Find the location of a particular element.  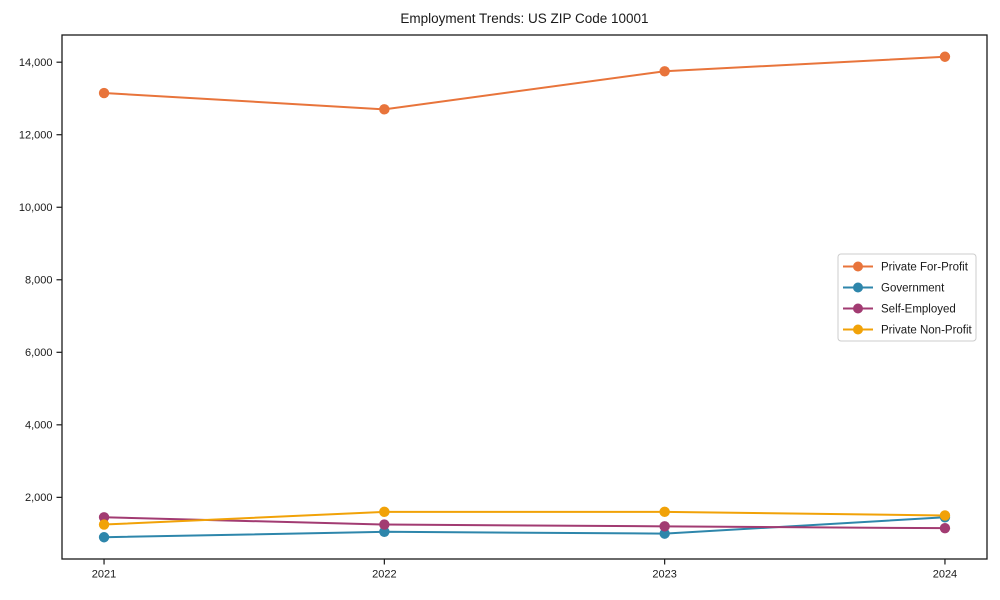

data-point-self-employed-2023 is located at coordinates (664, 526).